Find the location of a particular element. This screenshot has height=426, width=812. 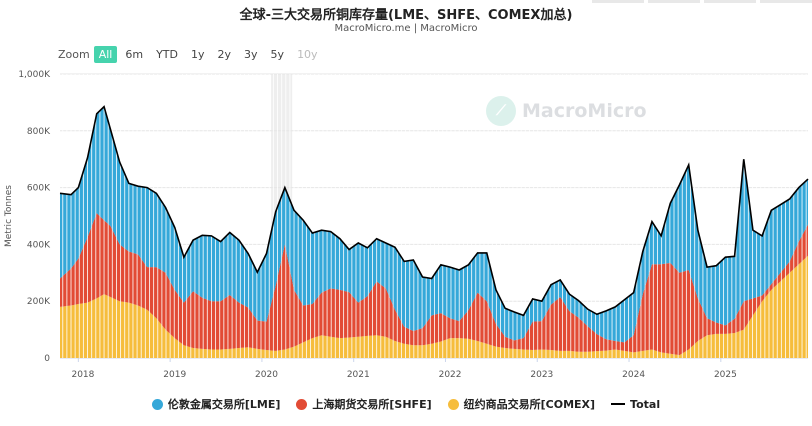

chart-title: 全球-三大交易所铜库存量(LME、SHFE、COMEX加总) is located at coordinates (406, 15).